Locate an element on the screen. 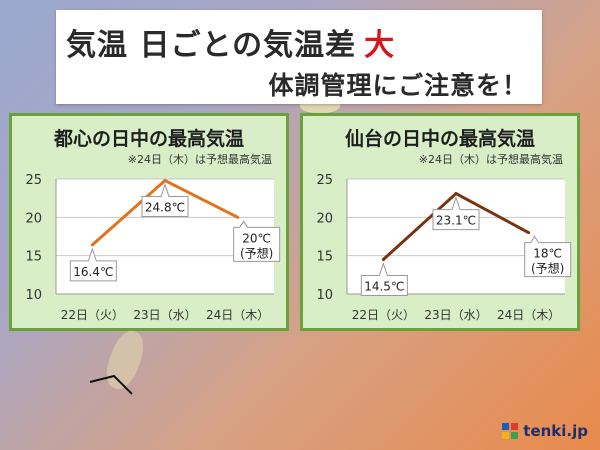  data-label-text: 23.1℃ is located at coordinates (456, 221).